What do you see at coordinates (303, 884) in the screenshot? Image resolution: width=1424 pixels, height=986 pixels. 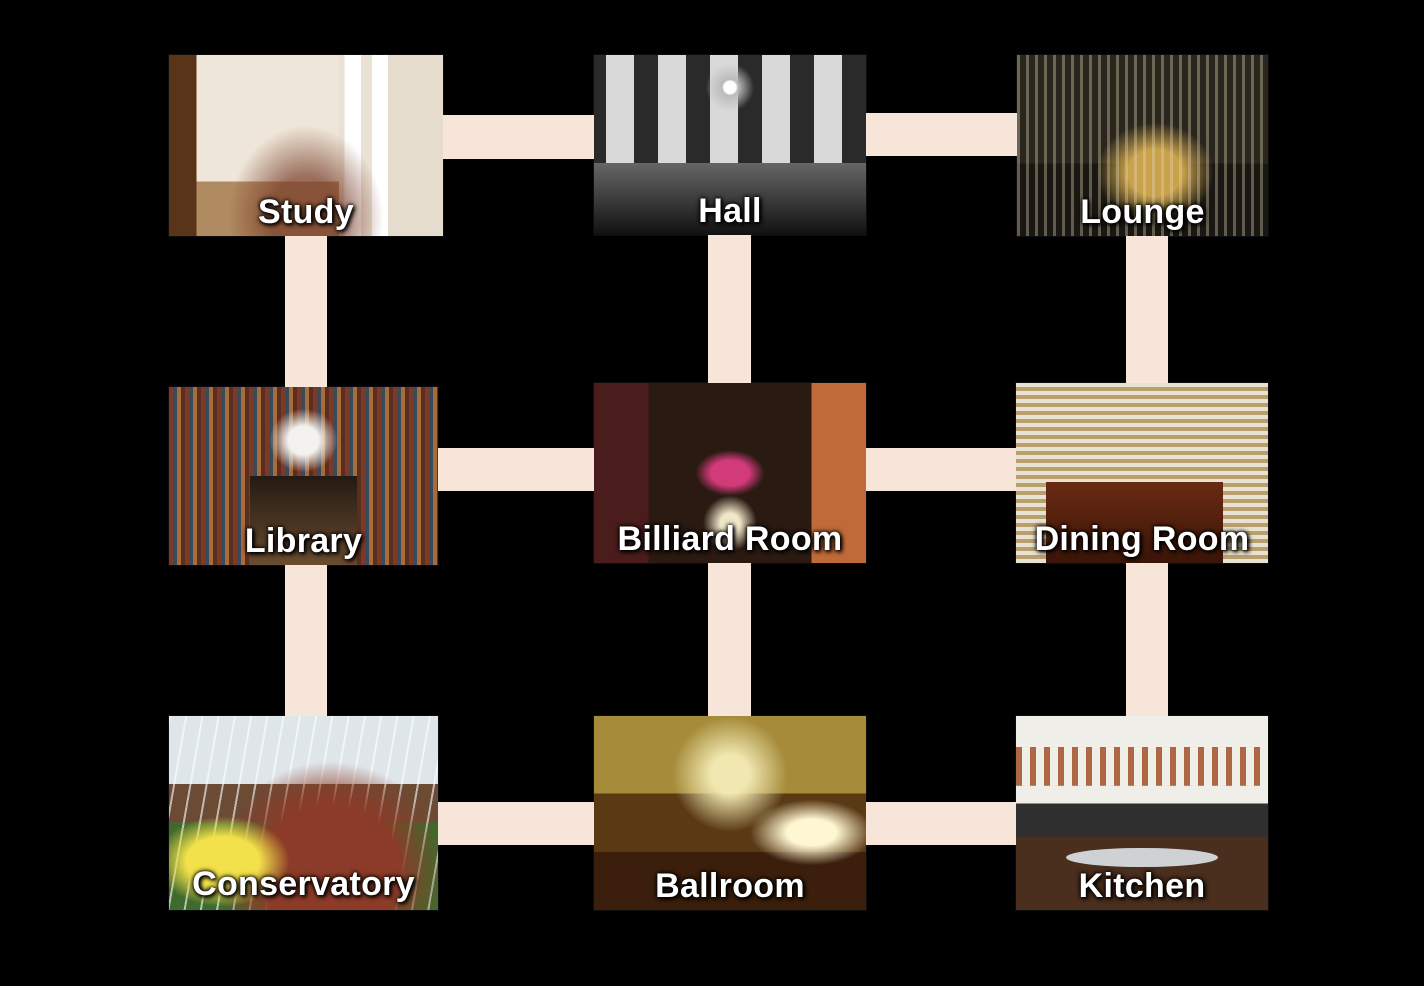 I see `room-label-conservatory: Conservatory` at bounding box center [303, 884].